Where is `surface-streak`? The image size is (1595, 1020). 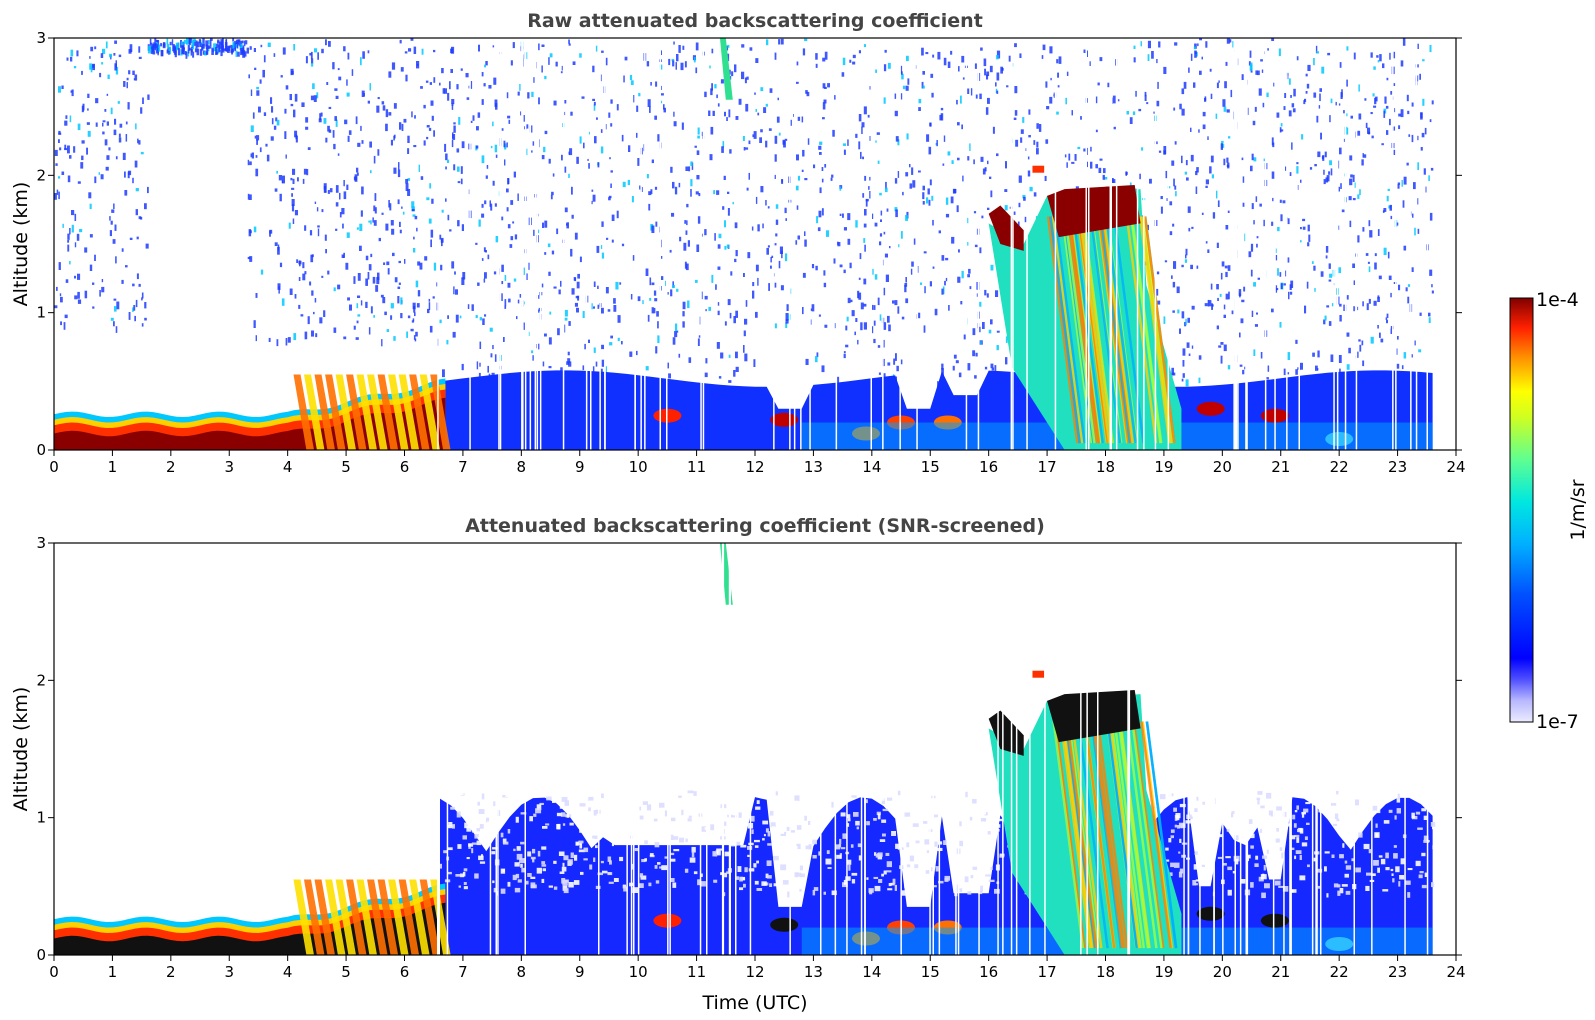 surface-streak is located at coordinates (430, 917).